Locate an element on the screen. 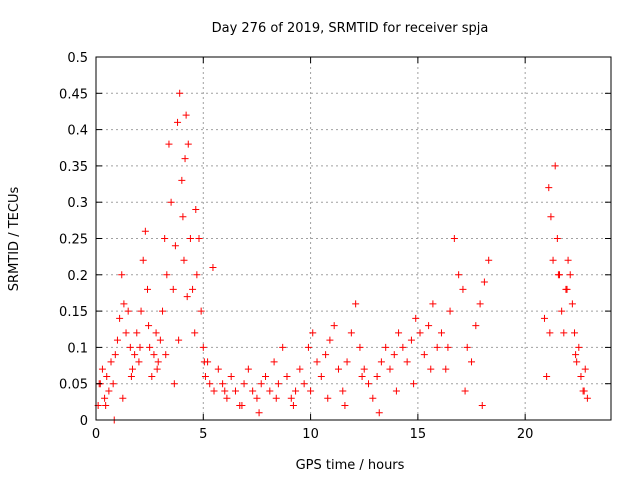 This screenshot has width=640, height=480. x-tick-label: 5 is located at coordinates (203, 434).